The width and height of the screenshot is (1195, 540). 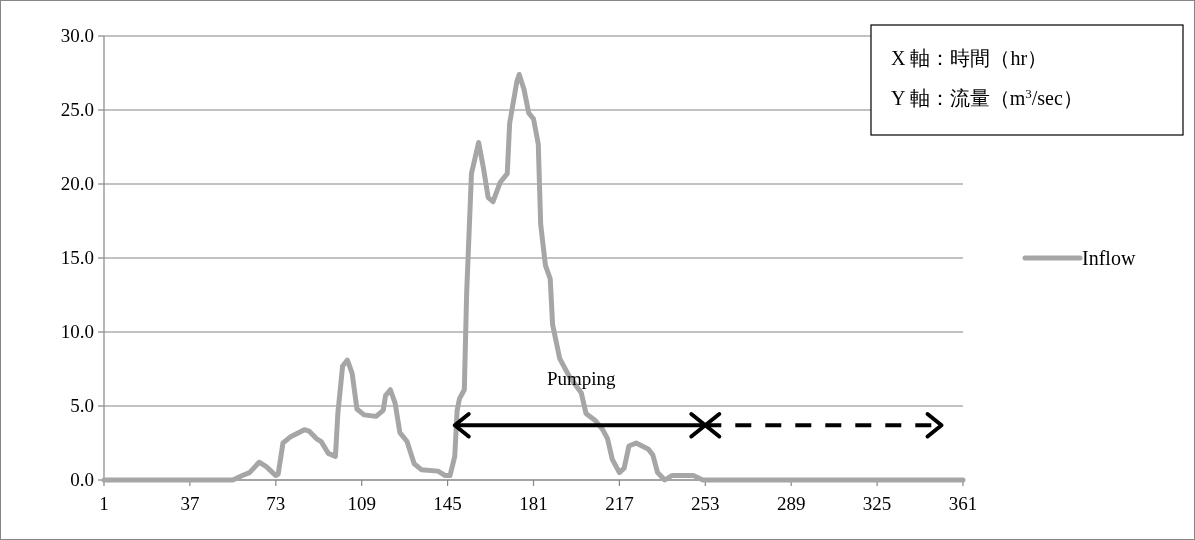 I want to click on x-tick-label: 361, so click(x=963, y=503).